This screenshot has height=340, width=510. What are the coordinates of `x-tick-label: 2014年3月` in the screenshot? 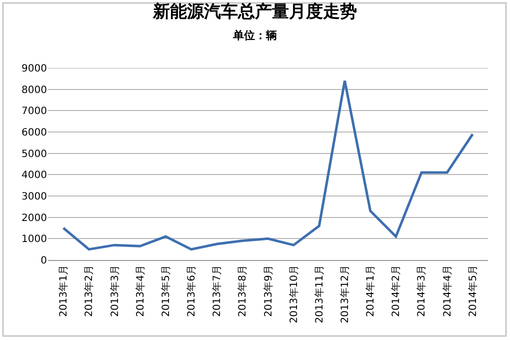 It's located at (422, 291).